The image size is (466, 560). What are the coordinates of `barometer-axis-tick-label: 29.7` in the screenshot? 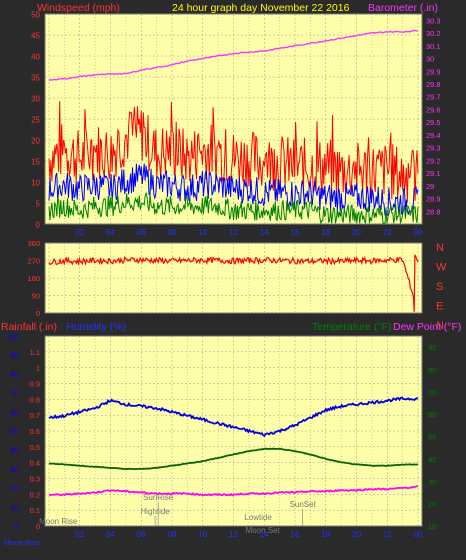 It's located at (433, 97).